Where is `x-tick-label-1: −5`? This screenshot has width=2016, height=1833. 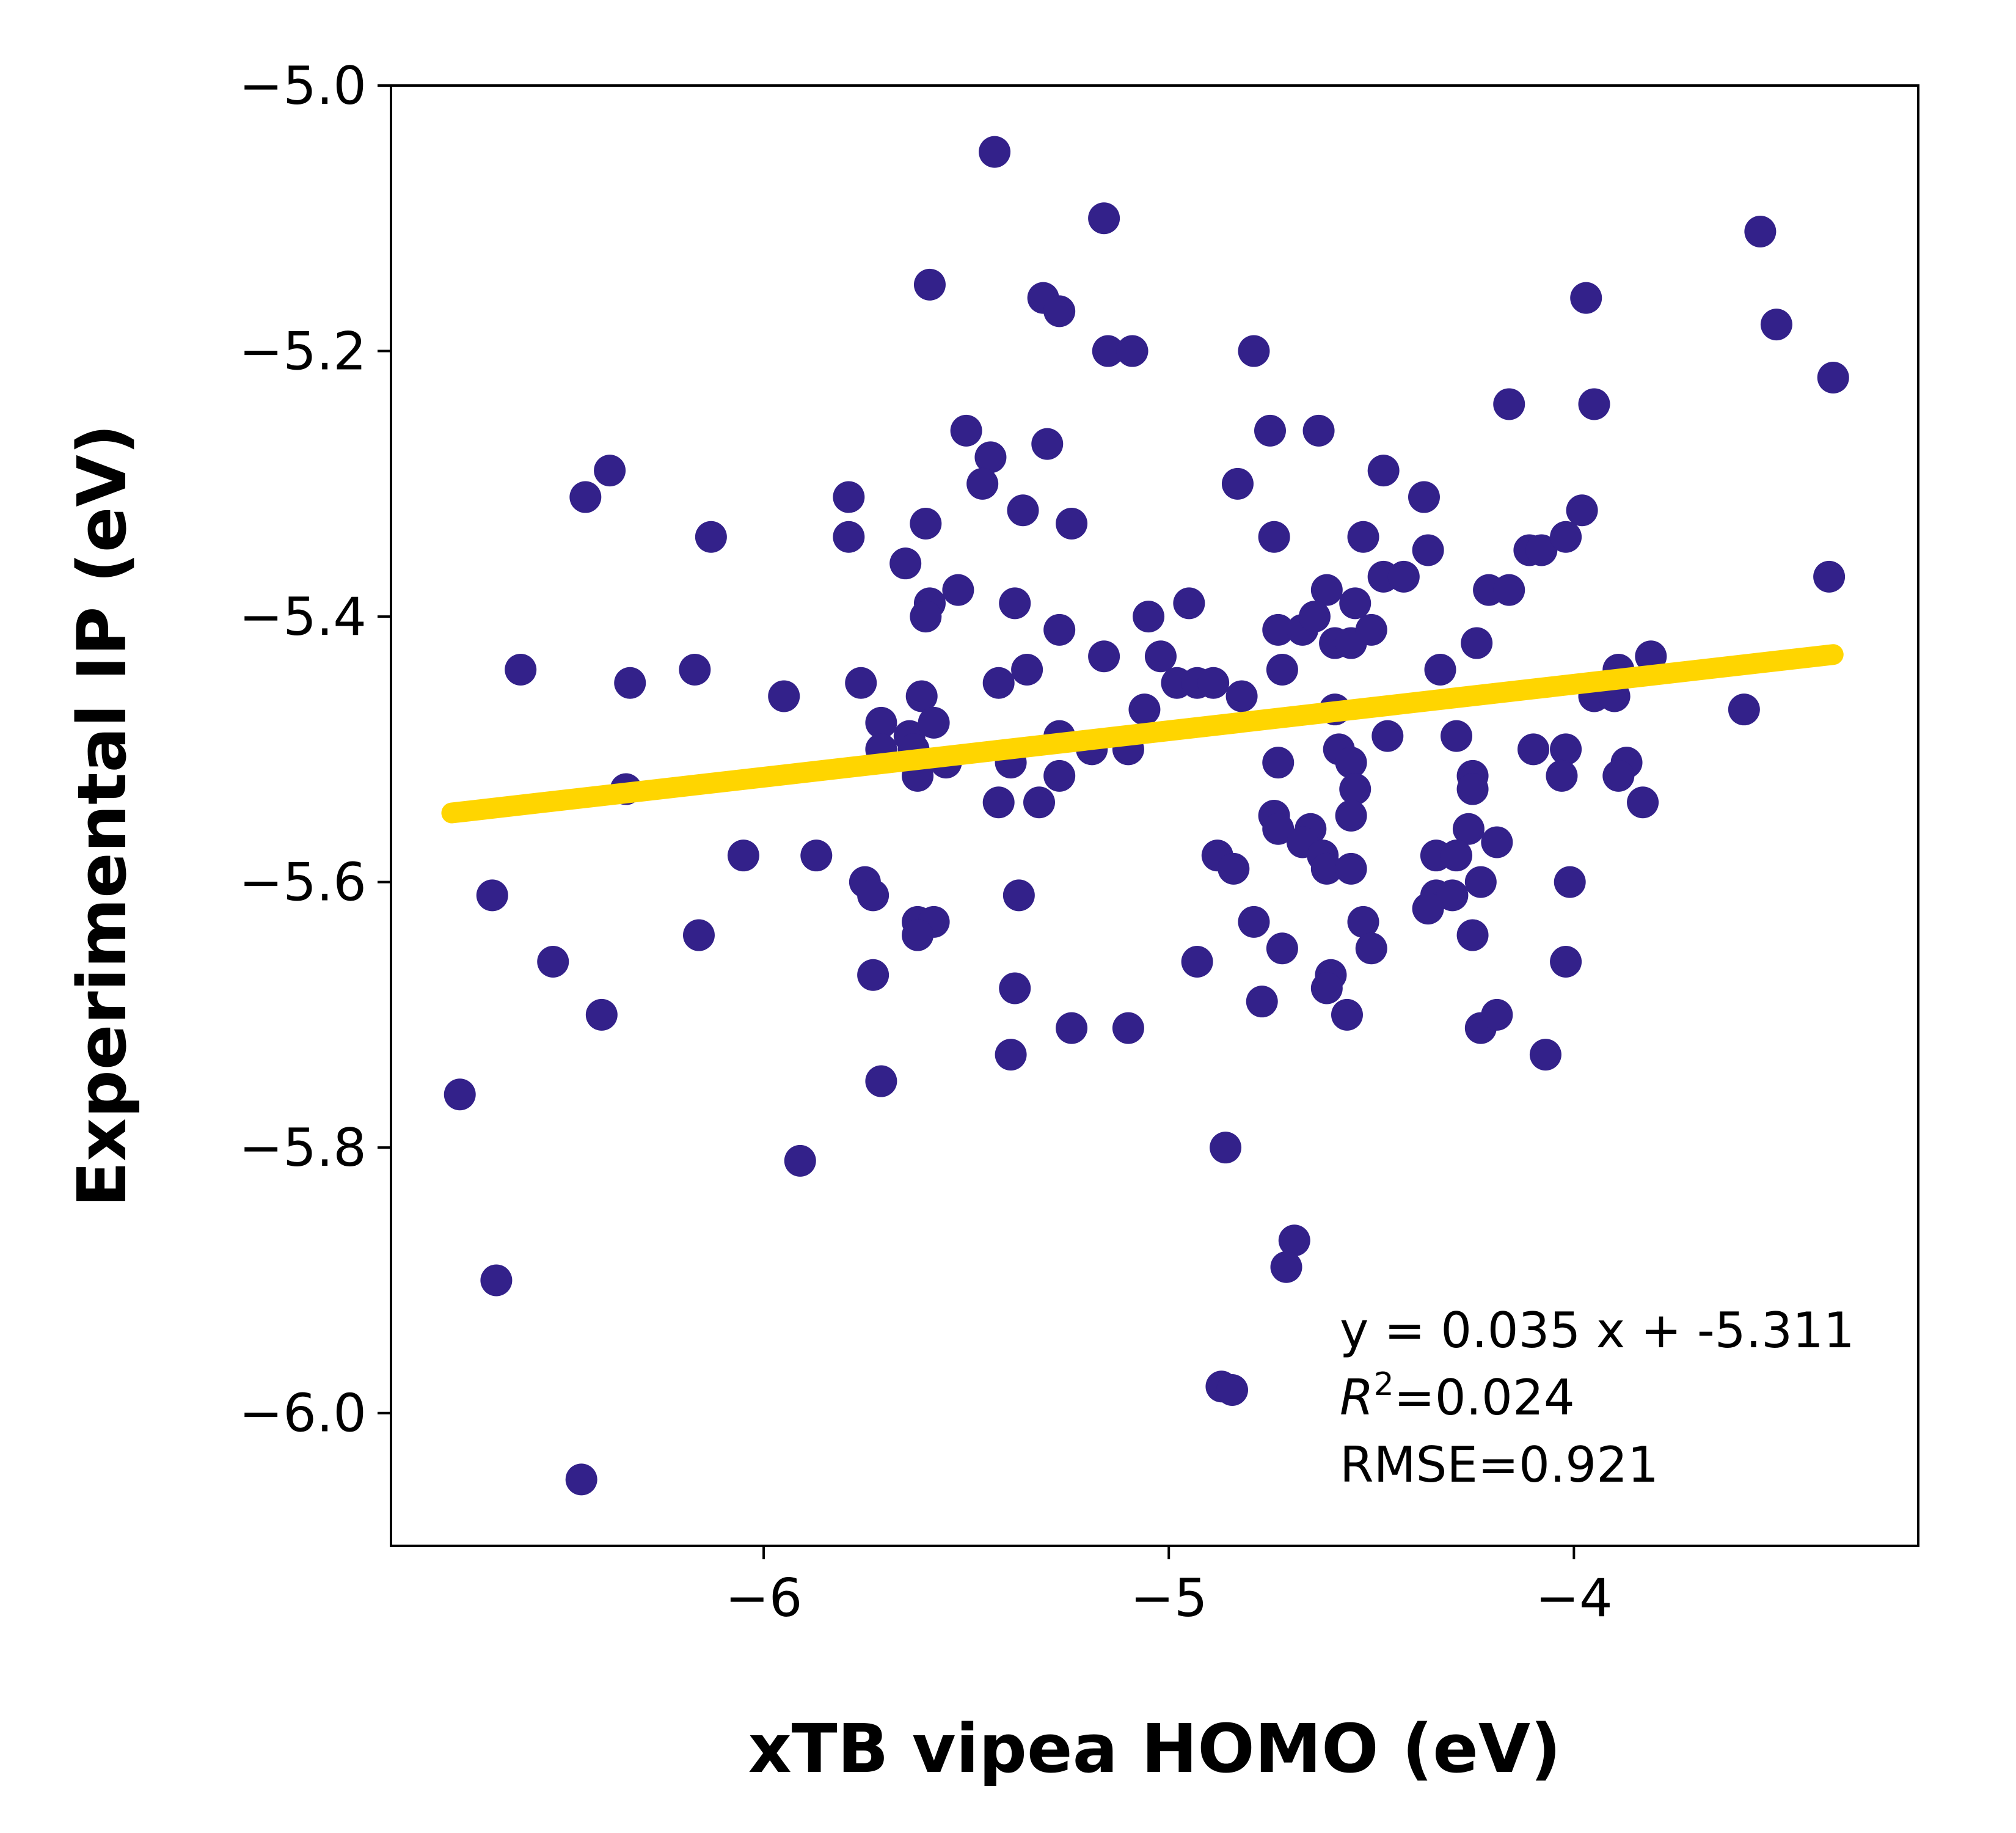
x-tick-label-1: −5 is located at coordinates (1169, 1598).